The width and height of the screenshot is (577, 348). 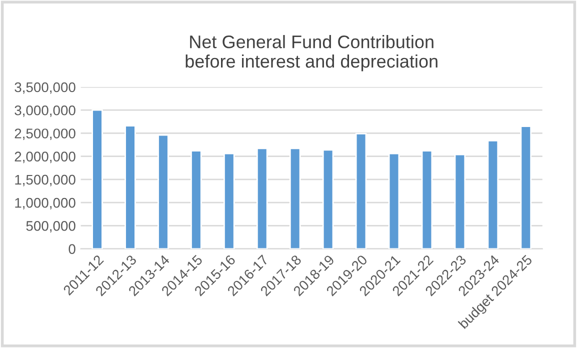 What do you see at coordinates (45, 158) in the screenshot?
I see `y-tick-label: 2,000,000` at bounding box center [45, 158].